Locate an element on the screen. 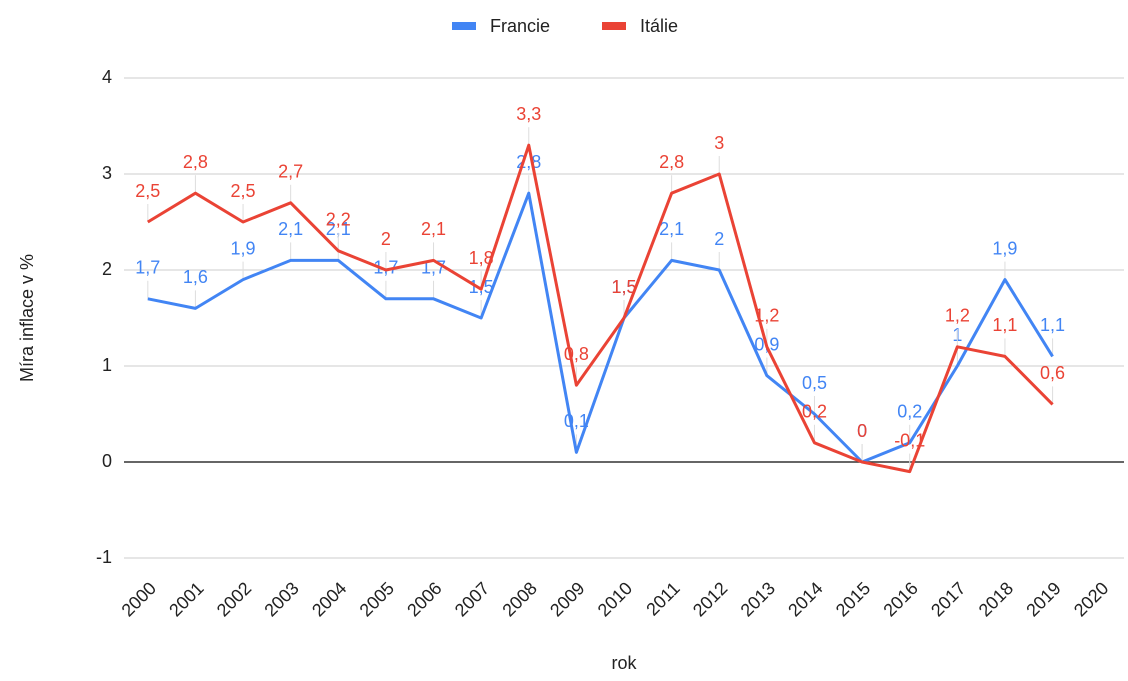 The width and height of the screenshot is (1128, 681). data-label: 1,8 is located at coordinates (481, 258).